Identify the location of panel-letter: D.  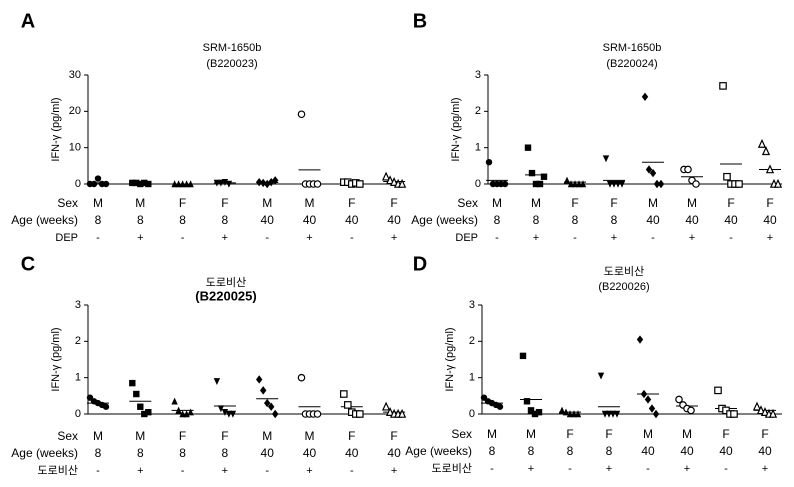
(420, 264).